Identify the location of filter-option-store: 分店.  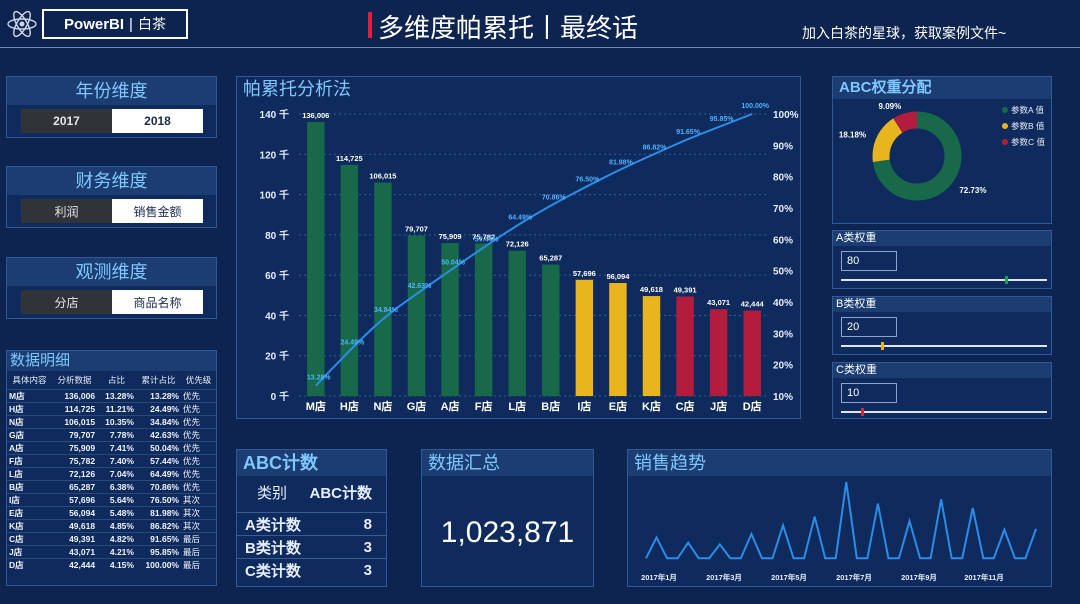
(66, 302).